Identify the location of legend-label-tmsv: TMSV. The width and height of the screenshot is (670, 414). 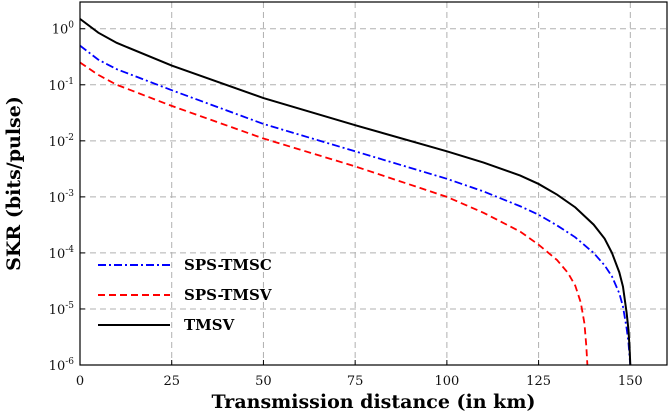
(209, 325).